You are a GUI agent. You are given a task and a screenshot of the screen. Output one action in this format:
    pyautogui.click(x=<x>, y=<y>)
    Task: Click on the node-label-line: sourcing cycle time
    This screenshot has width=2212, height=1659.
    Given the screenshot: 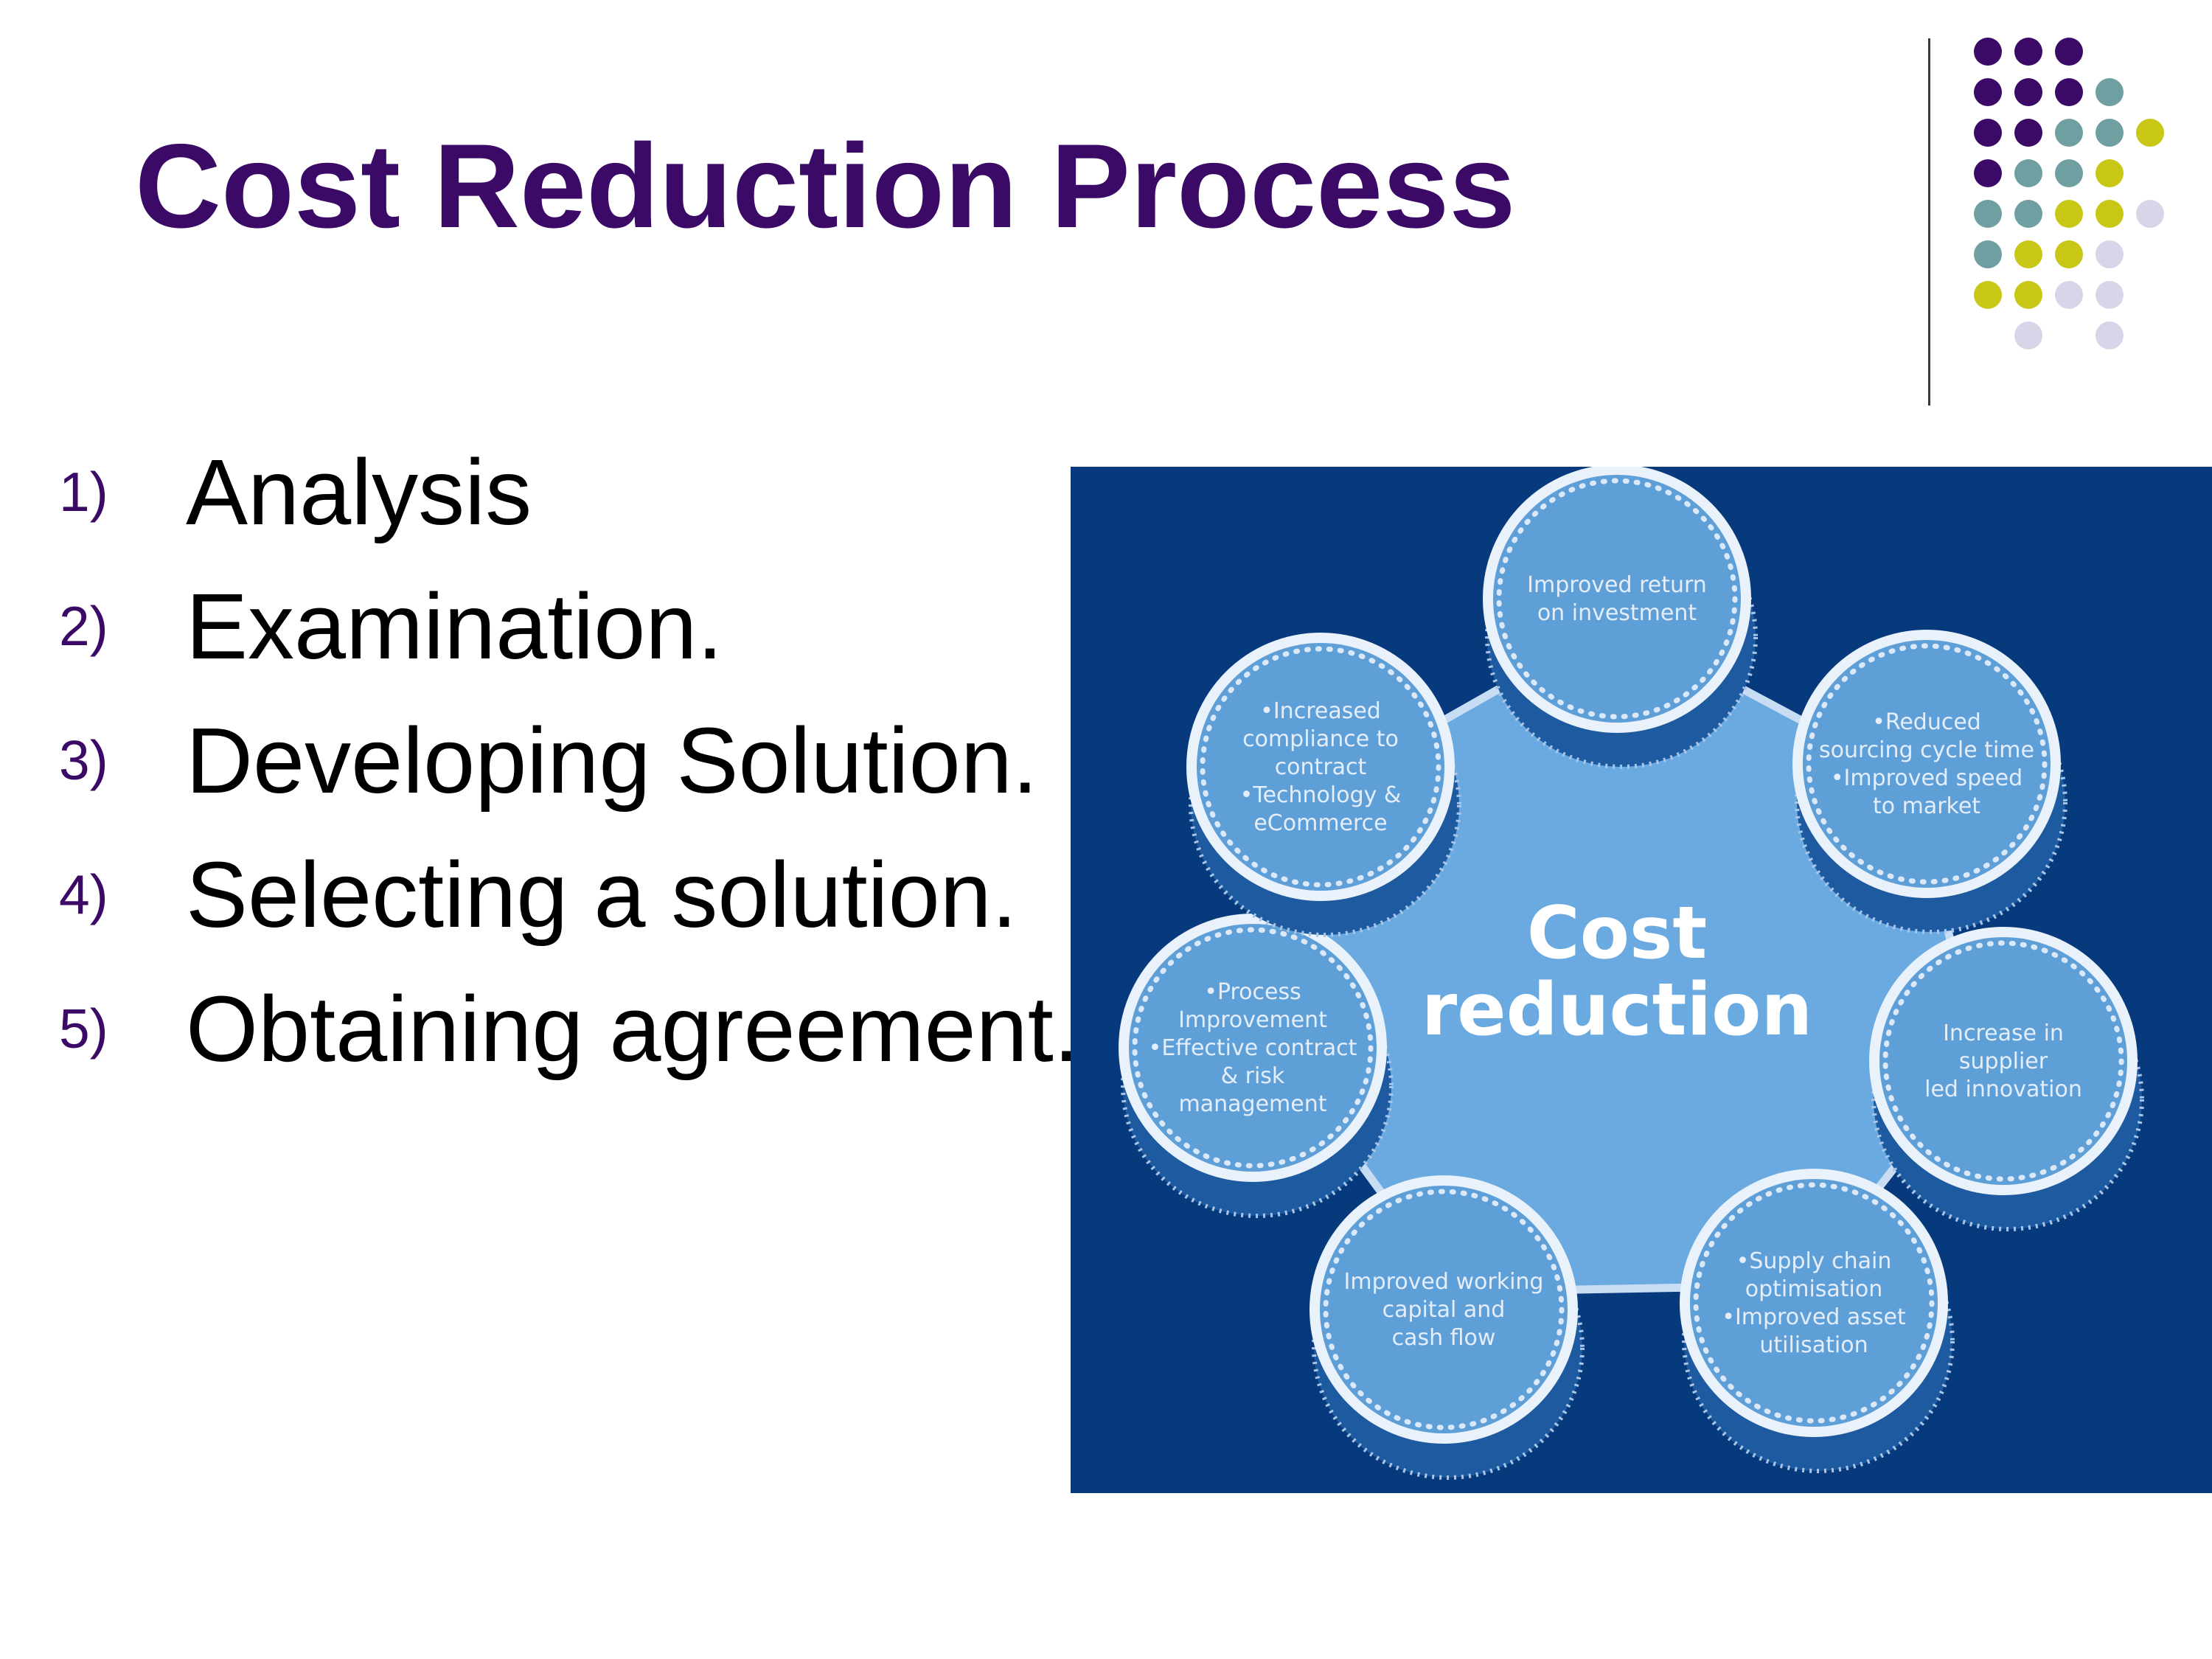 What is the action you would take?
    pyautogui.click(x=1926, y=750)
    